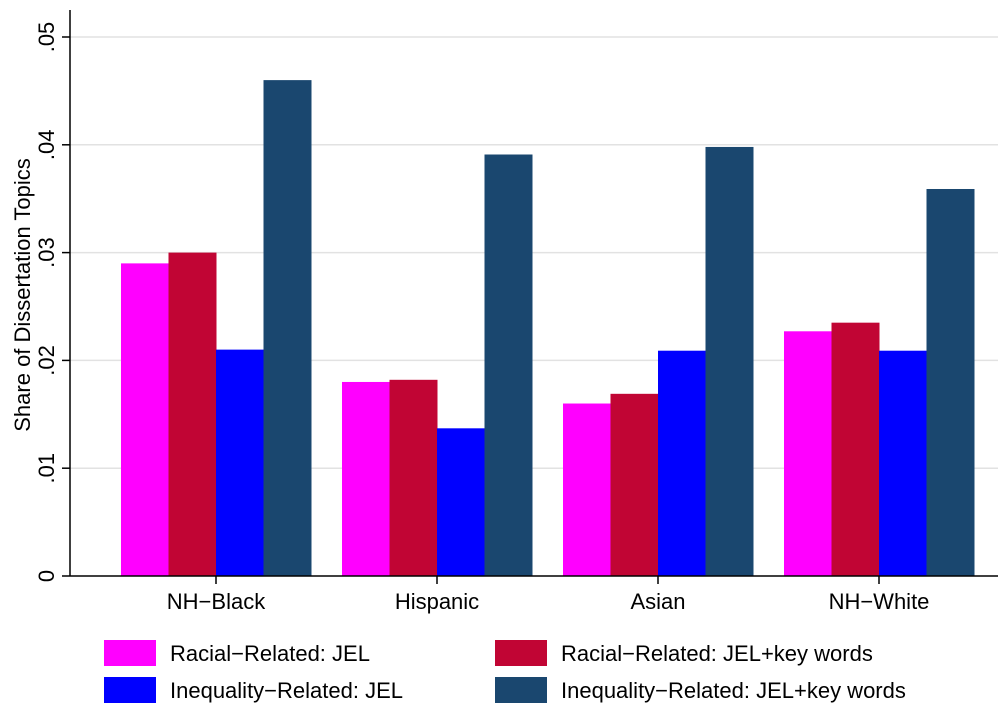 The width and height of the screenshot is (1001, 708). What do you see at coordinates (46, 145) in the screenshot?
I see `y-tick-label: .04` at bounding box center [46, 145].